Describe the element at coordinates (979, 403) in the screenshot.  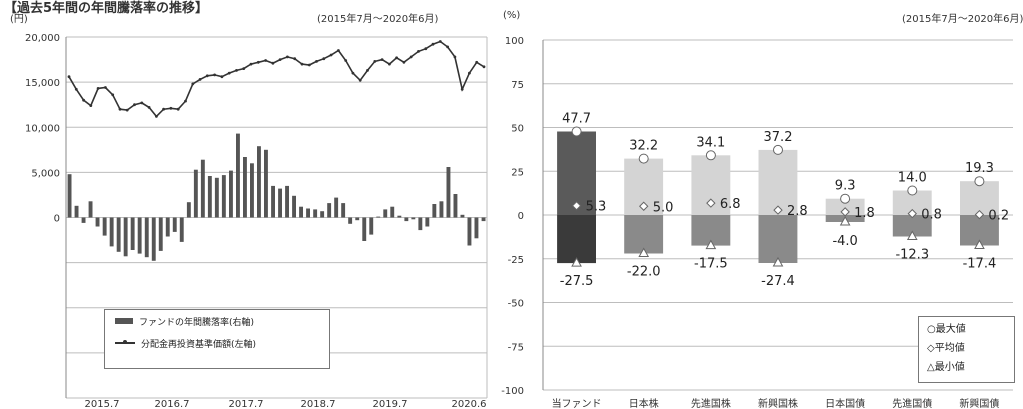
I see `category-label: 新興国債` at that location.